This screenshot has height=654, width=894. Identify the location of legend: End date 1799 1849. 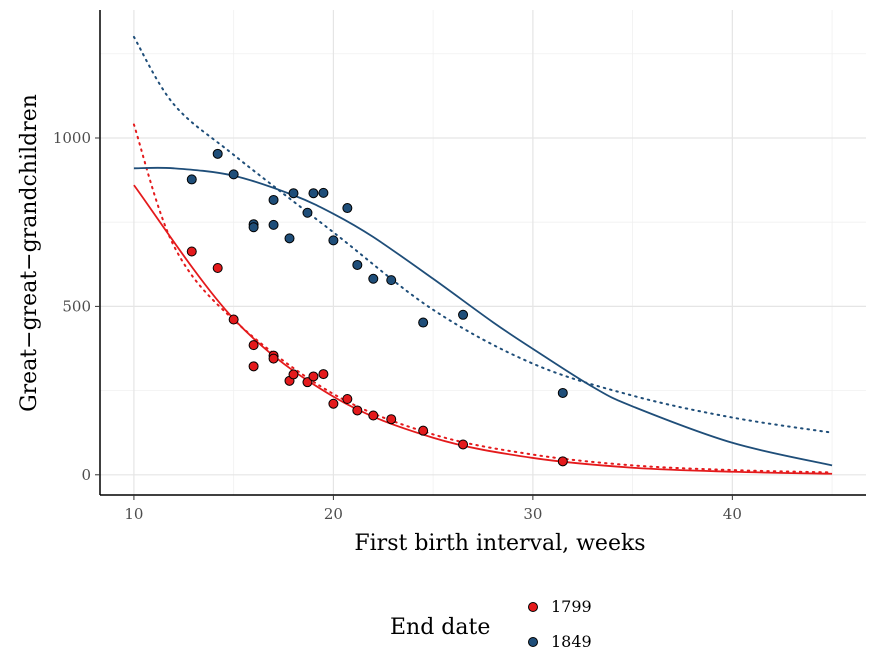
(491, 624).